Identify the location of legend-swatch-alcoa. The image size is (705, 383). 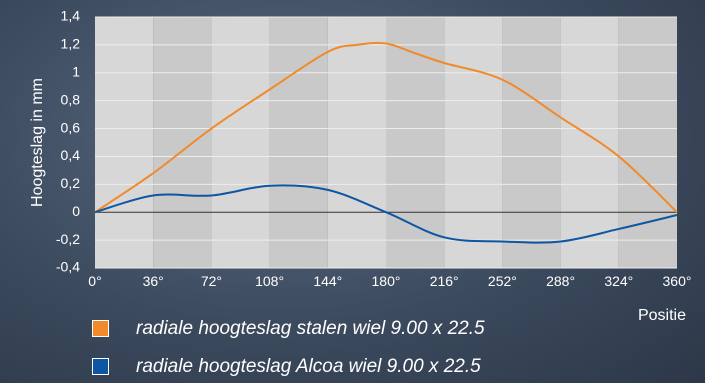
(100, 366).